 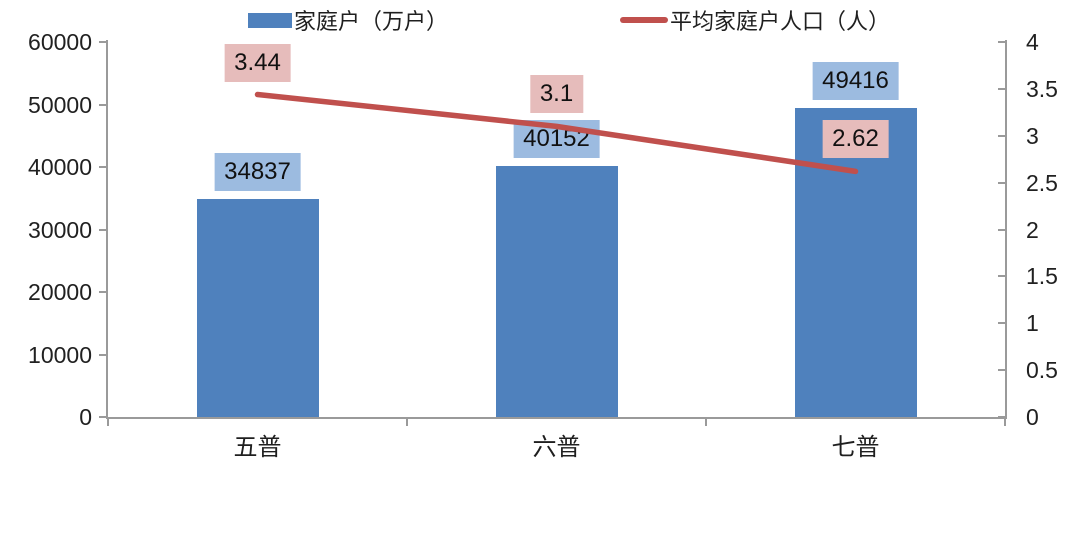 I want to click on left-axis-tick-label: 10000, so click(x=60, y=354).